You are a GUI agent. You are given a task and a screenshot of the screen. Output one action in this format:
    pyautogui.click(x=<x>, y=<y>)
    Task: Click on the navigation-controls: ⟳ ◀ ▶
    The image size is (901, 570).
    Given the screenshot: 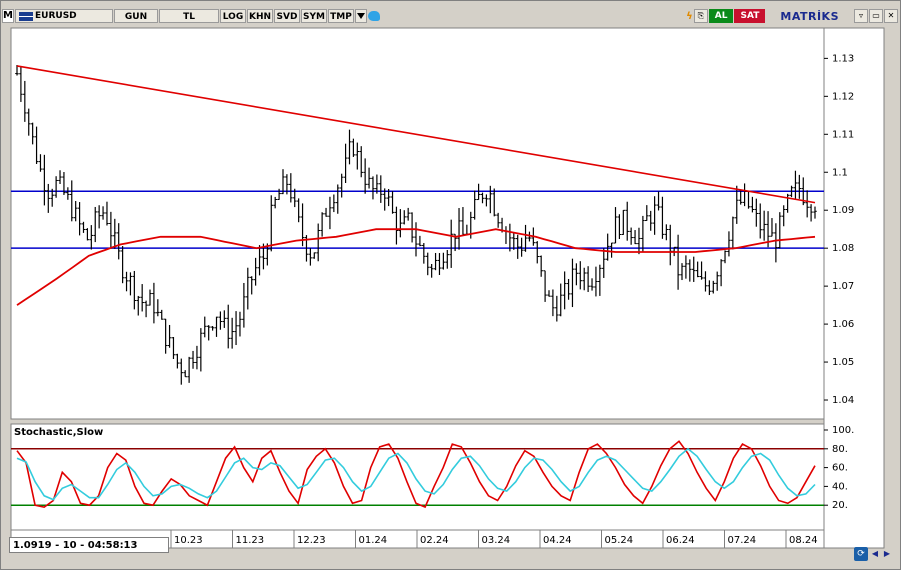 What is the action you would take?
    pyautogui.click(x=873, y=554)
    